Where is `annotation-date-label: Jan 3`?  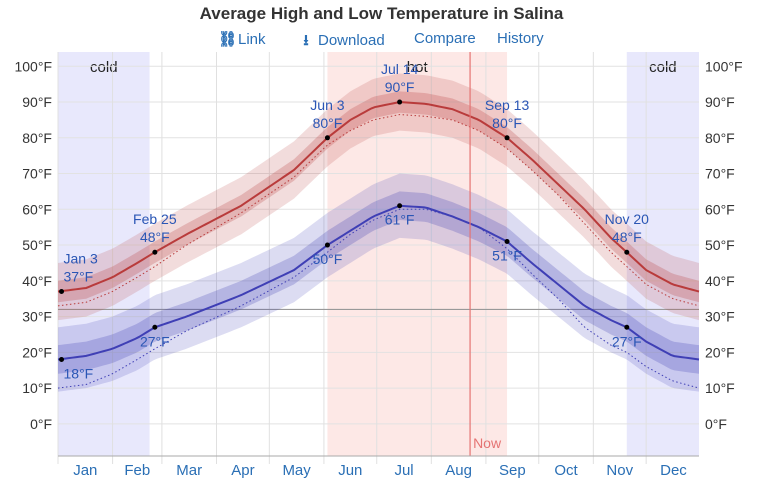
annotation-date-label: Jan 3 is located at coordinates (81, 259).